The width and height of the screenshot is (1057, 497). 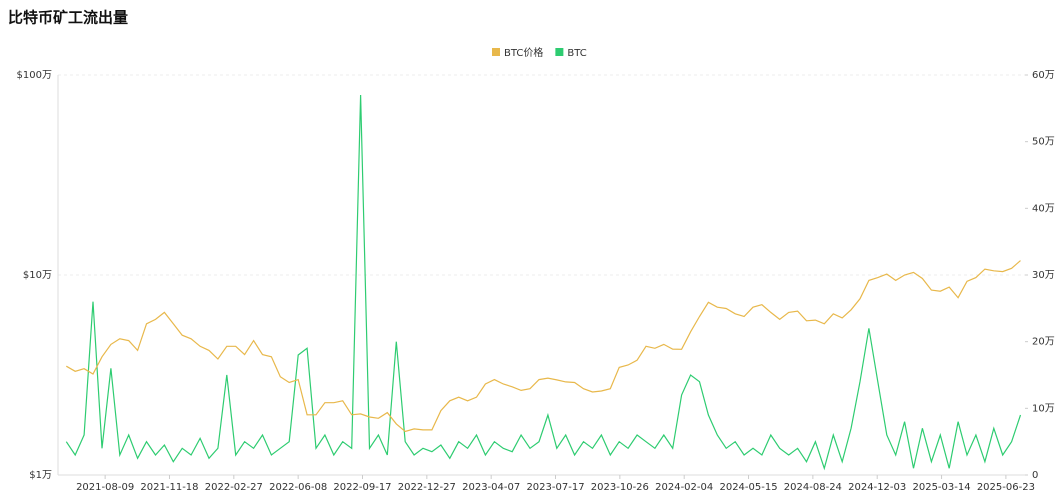 I want to click on y2-tick-label: 10万, so click(x=1043, y=408).